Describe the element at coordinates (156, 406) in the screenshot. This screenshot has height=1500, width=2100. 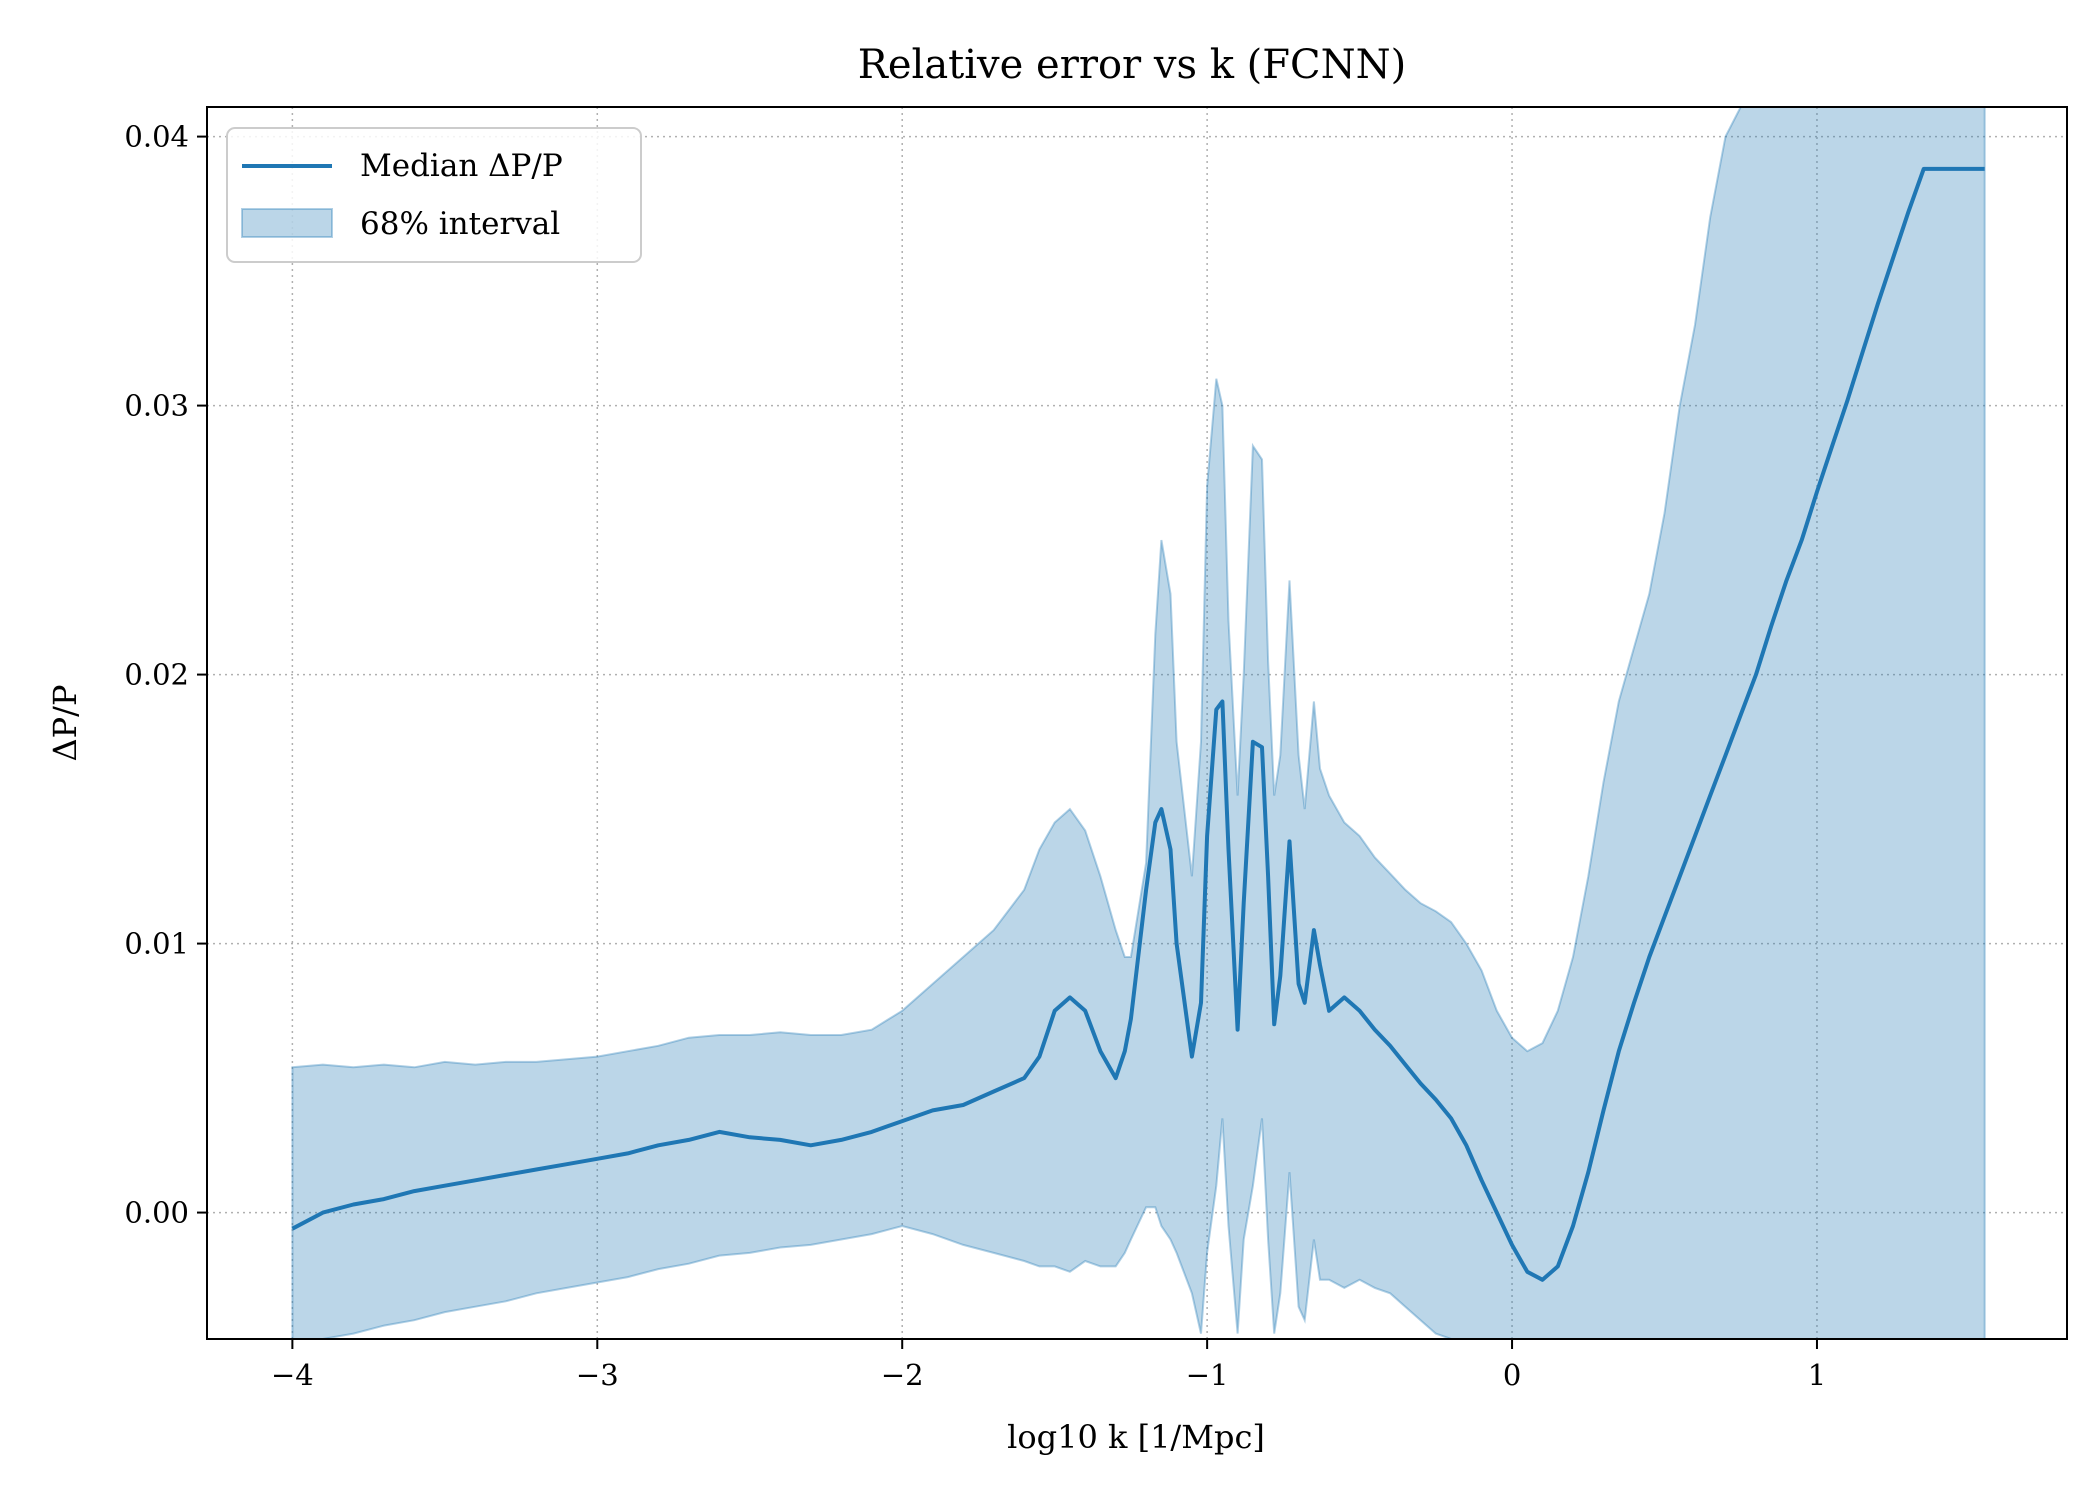
I see `y-tick-label: 0.03` at that location.